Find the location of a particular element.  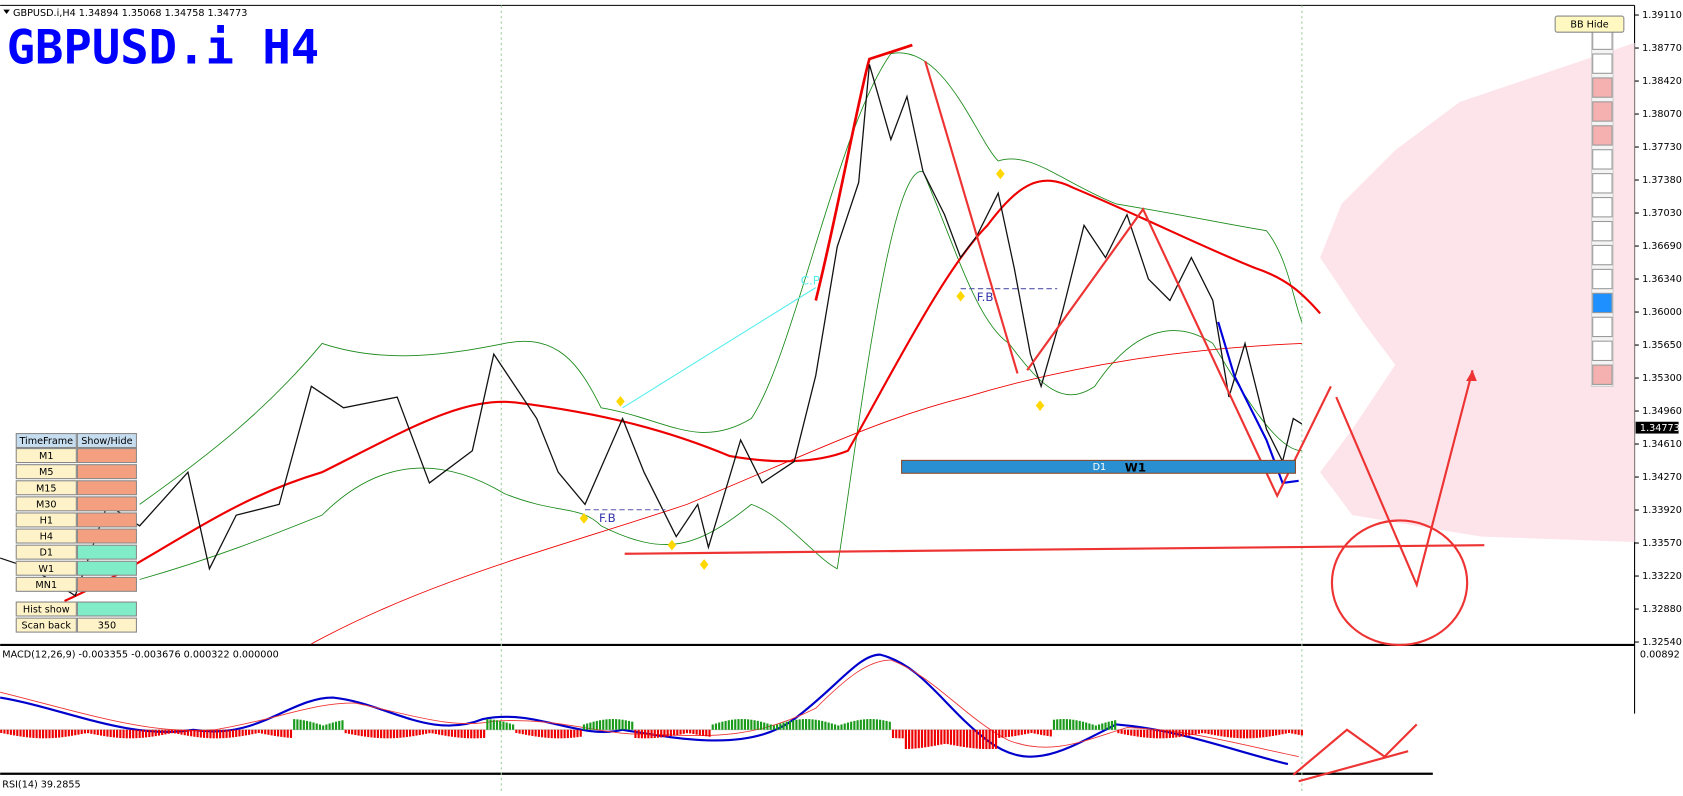

panel-text: H1 is located at coordinates (46, 520).